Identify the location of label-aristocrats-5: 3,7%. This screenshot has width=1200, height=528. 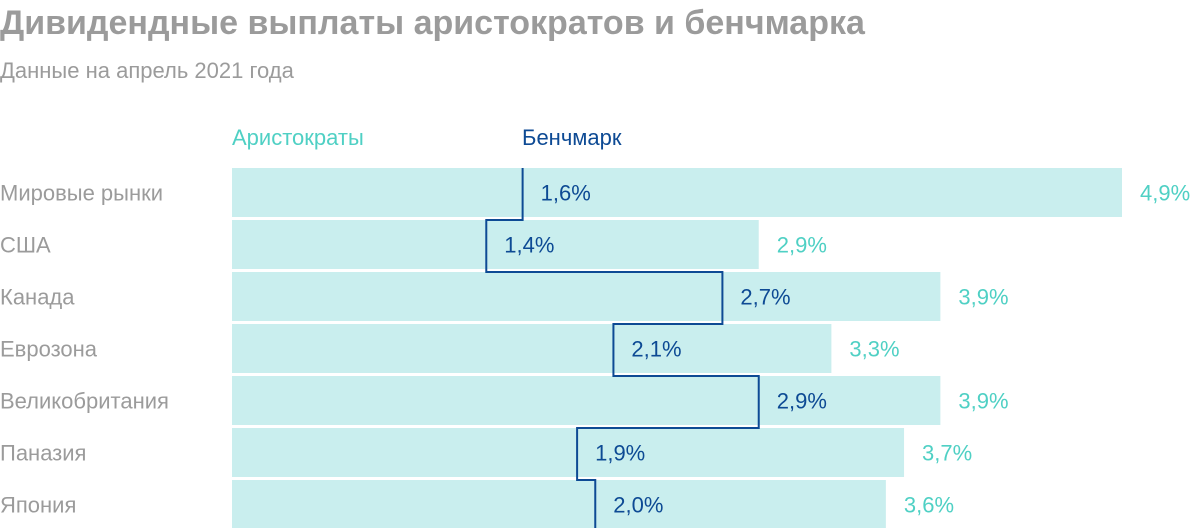
(947, 453).